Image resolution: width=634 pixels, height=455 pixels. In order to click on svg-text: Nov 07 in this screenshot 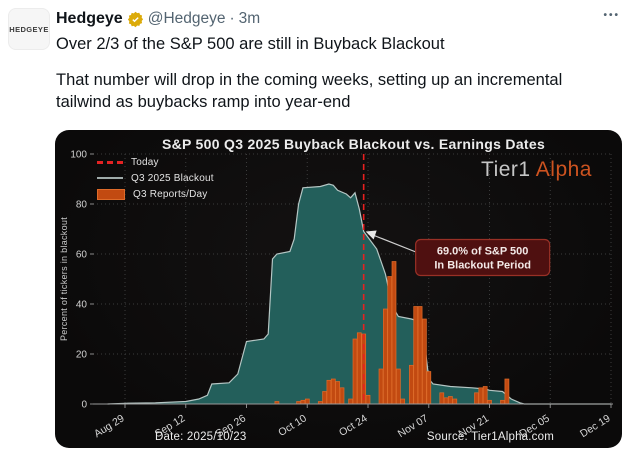, I will do `click(413, 426)`.